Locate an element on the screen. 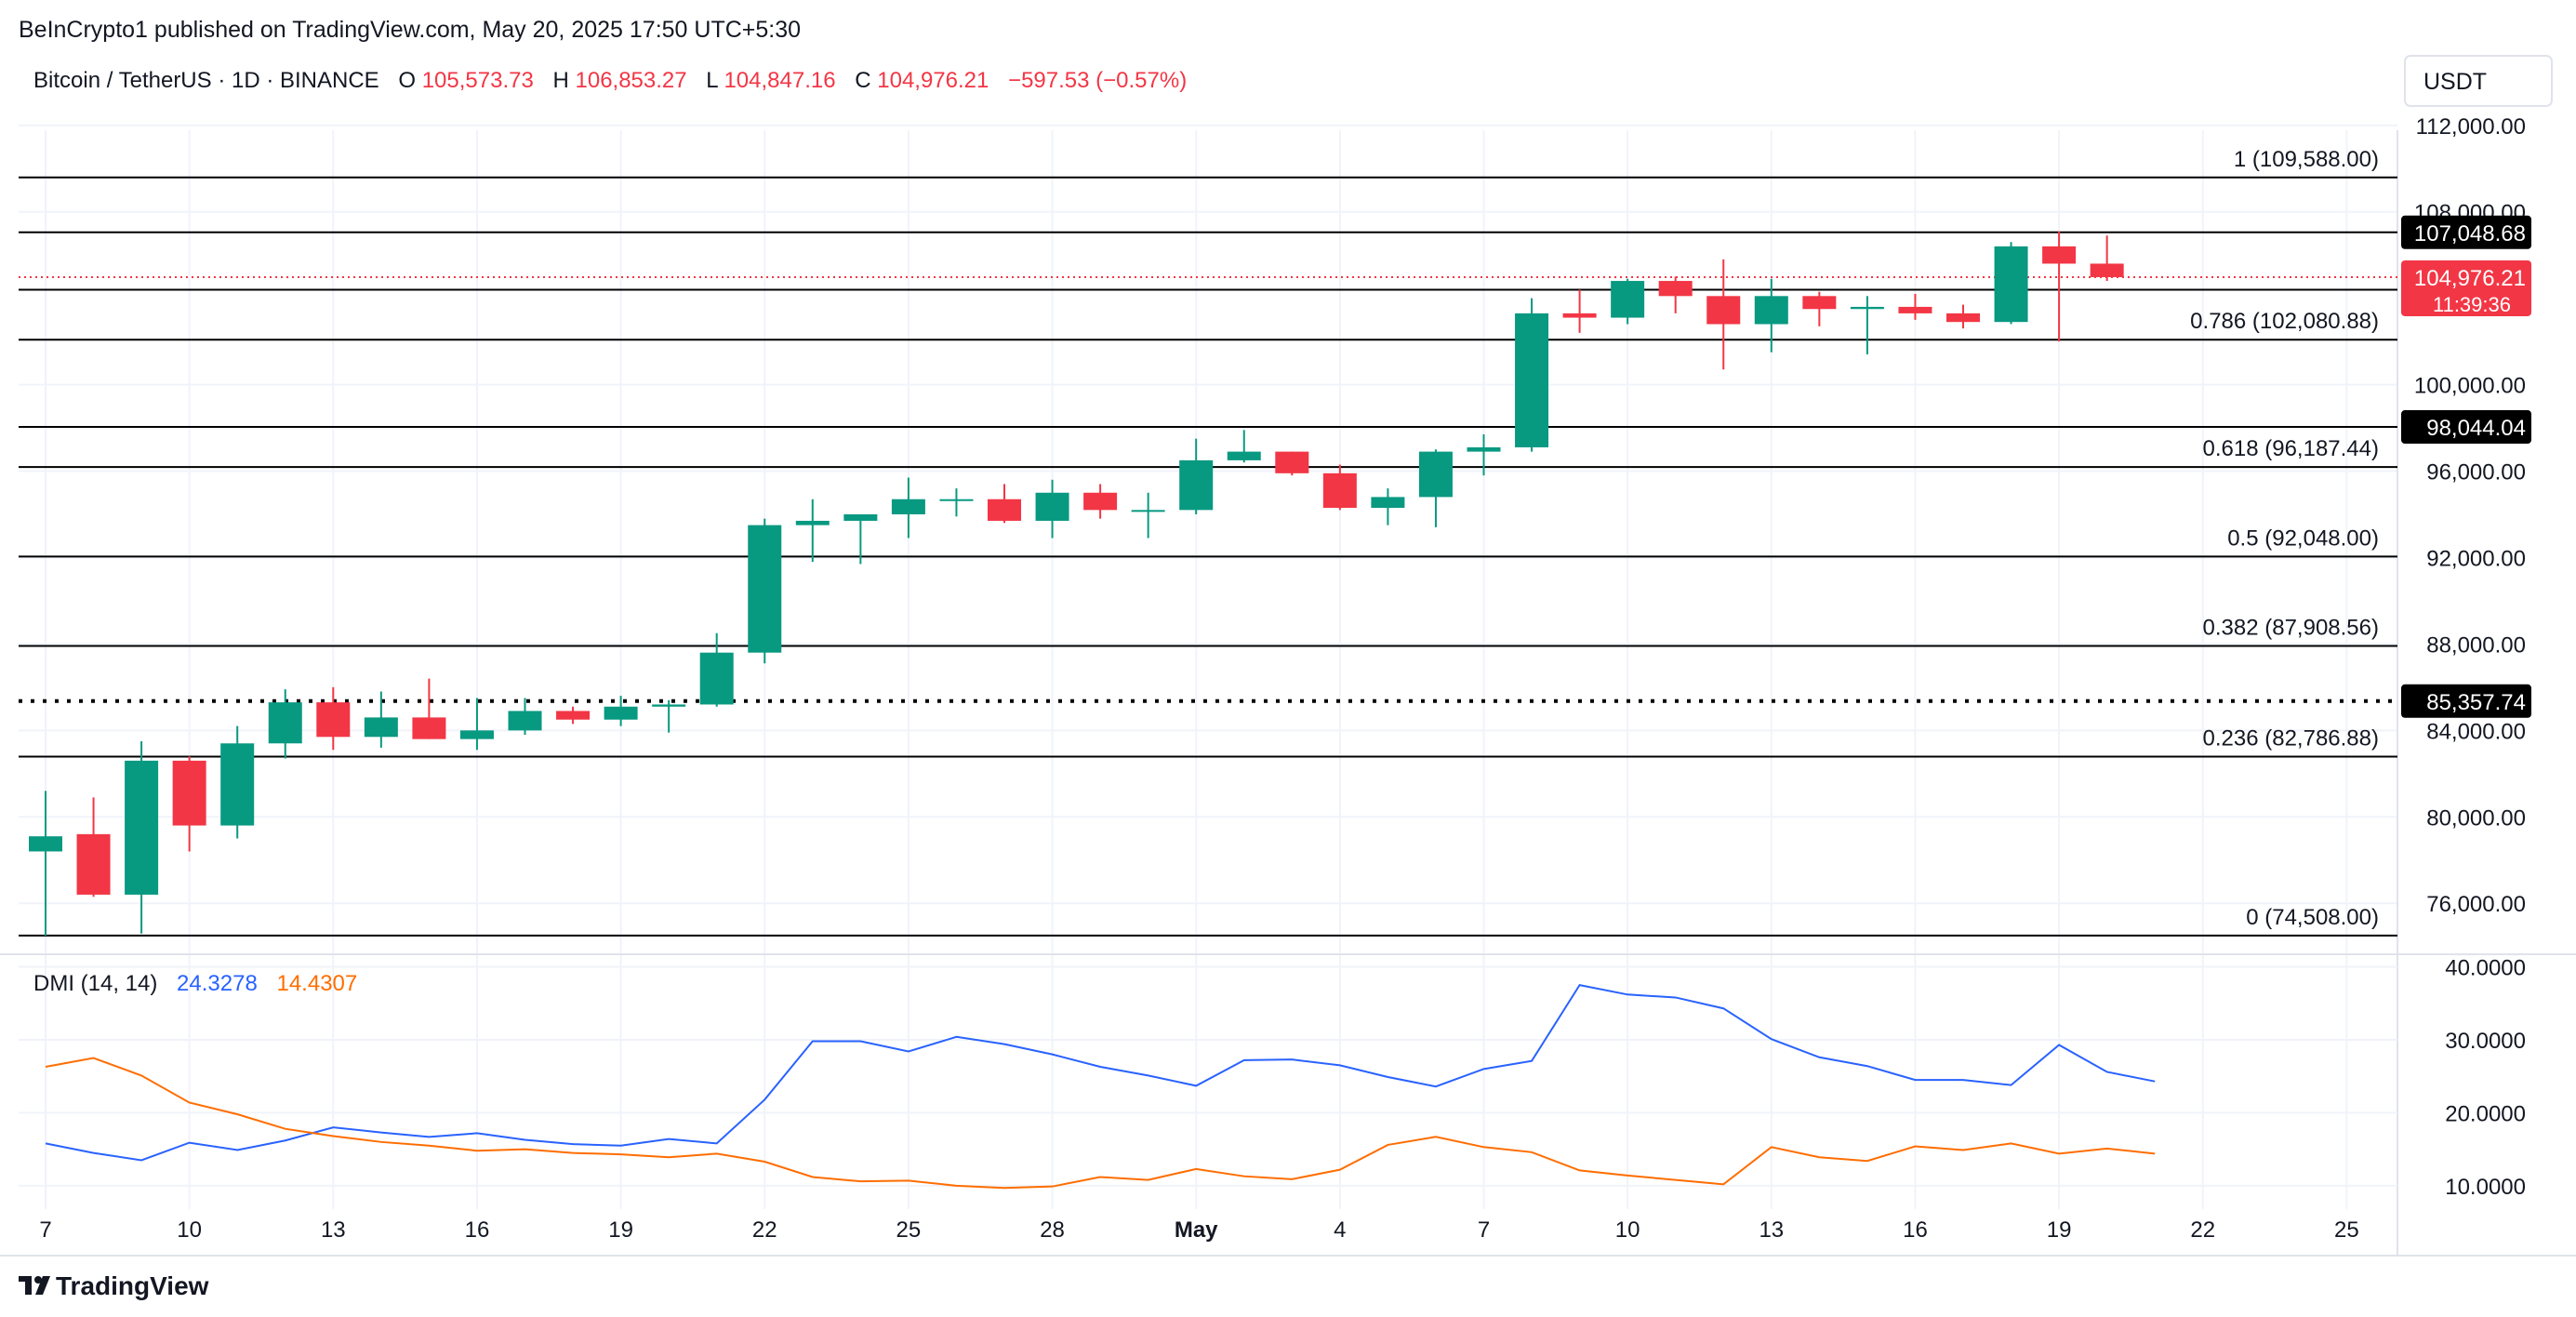  fib-level-label: 0.382 (87,908.56) is located at coordinates (2291, 628).